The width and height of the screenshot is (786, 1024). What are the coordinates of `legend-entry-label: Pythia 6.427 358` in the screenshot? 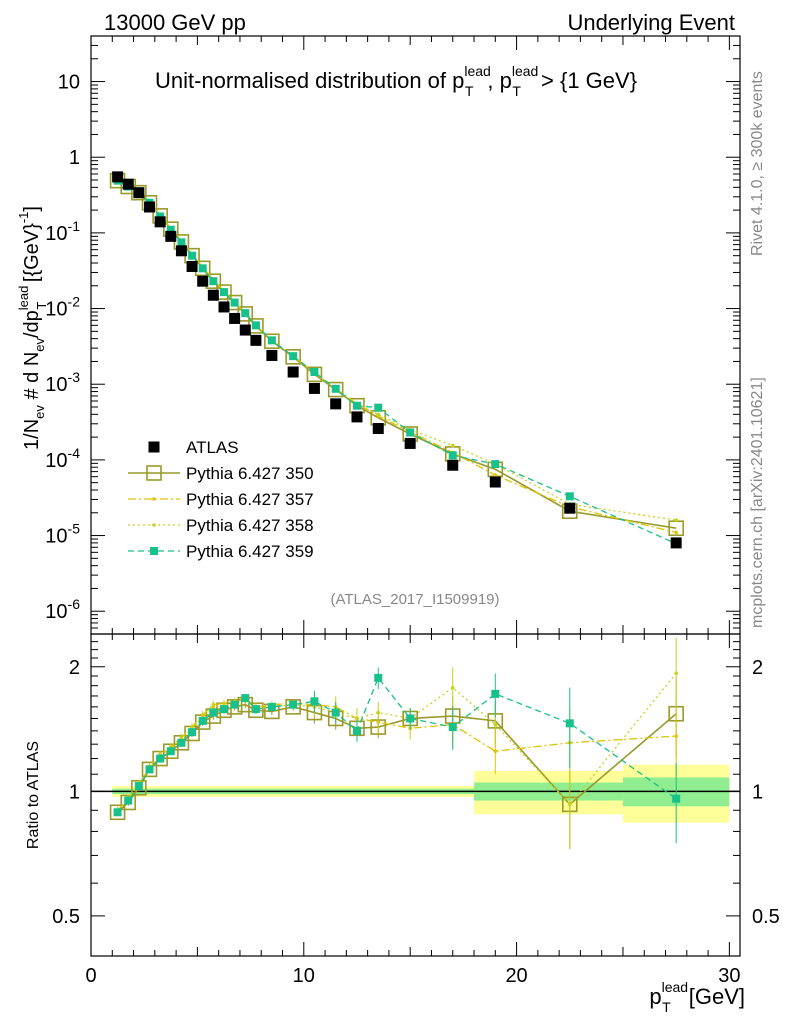 It's located at (250, 525).